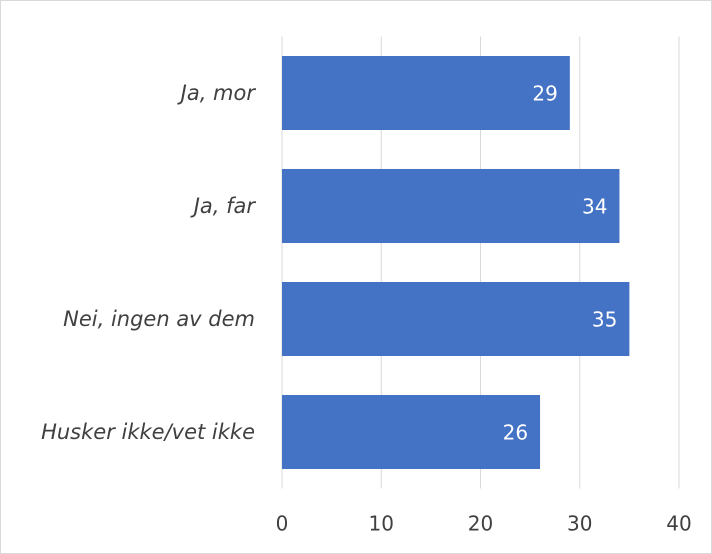  What do you see at coordinates (604, 320) in the screenshot?
I see `data-label: 35` at bounding box center [604, 320].